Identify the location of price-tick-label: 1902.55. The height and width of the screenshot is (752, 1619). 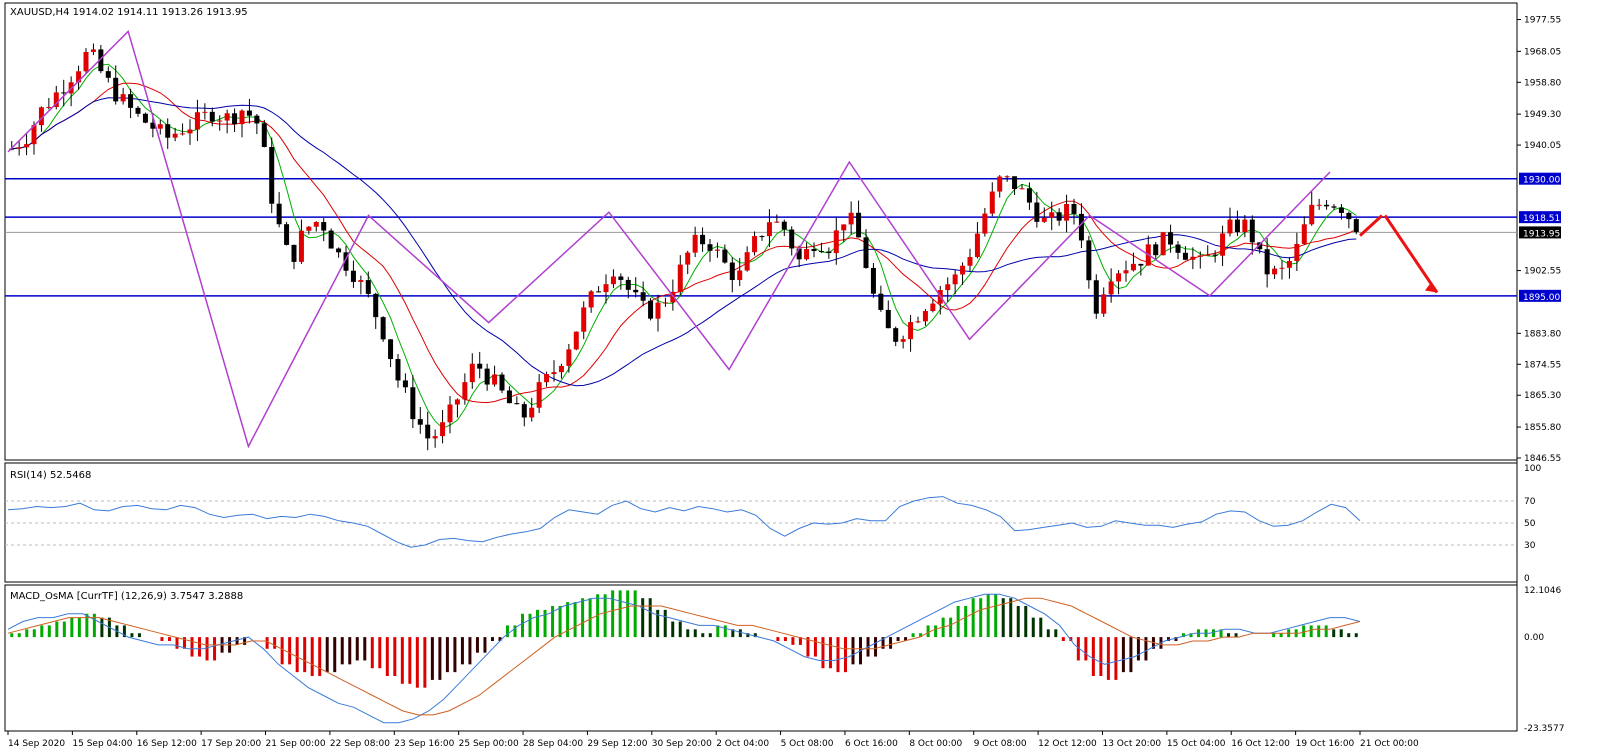
(1542, 272).